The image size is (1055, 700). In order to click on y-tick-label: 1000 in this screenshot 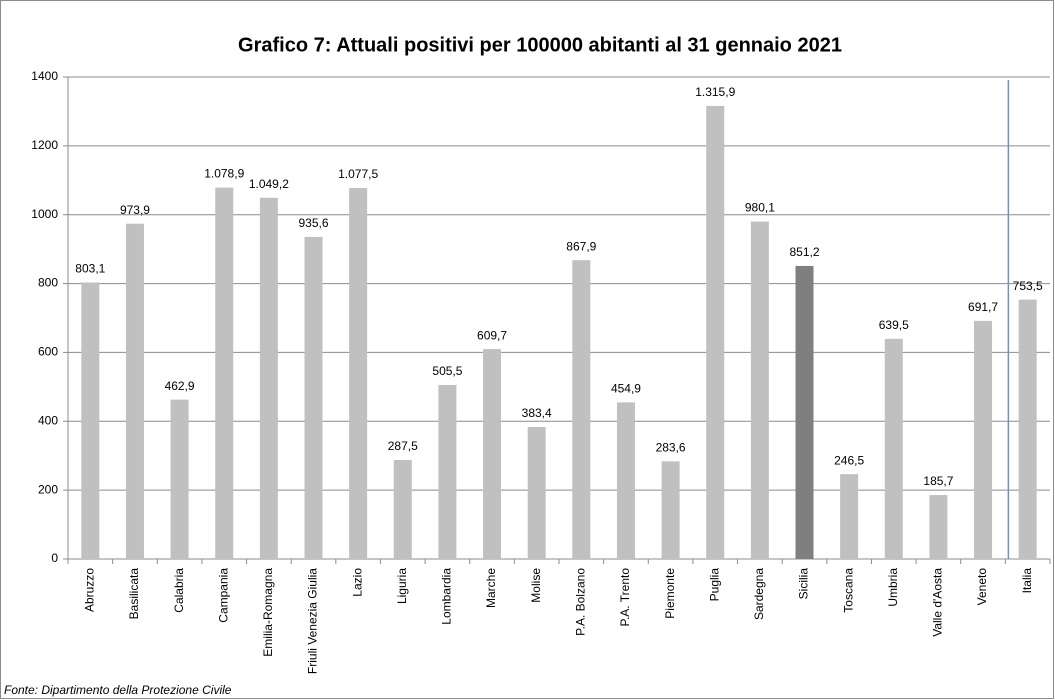, I will do `click(44, 214)`.